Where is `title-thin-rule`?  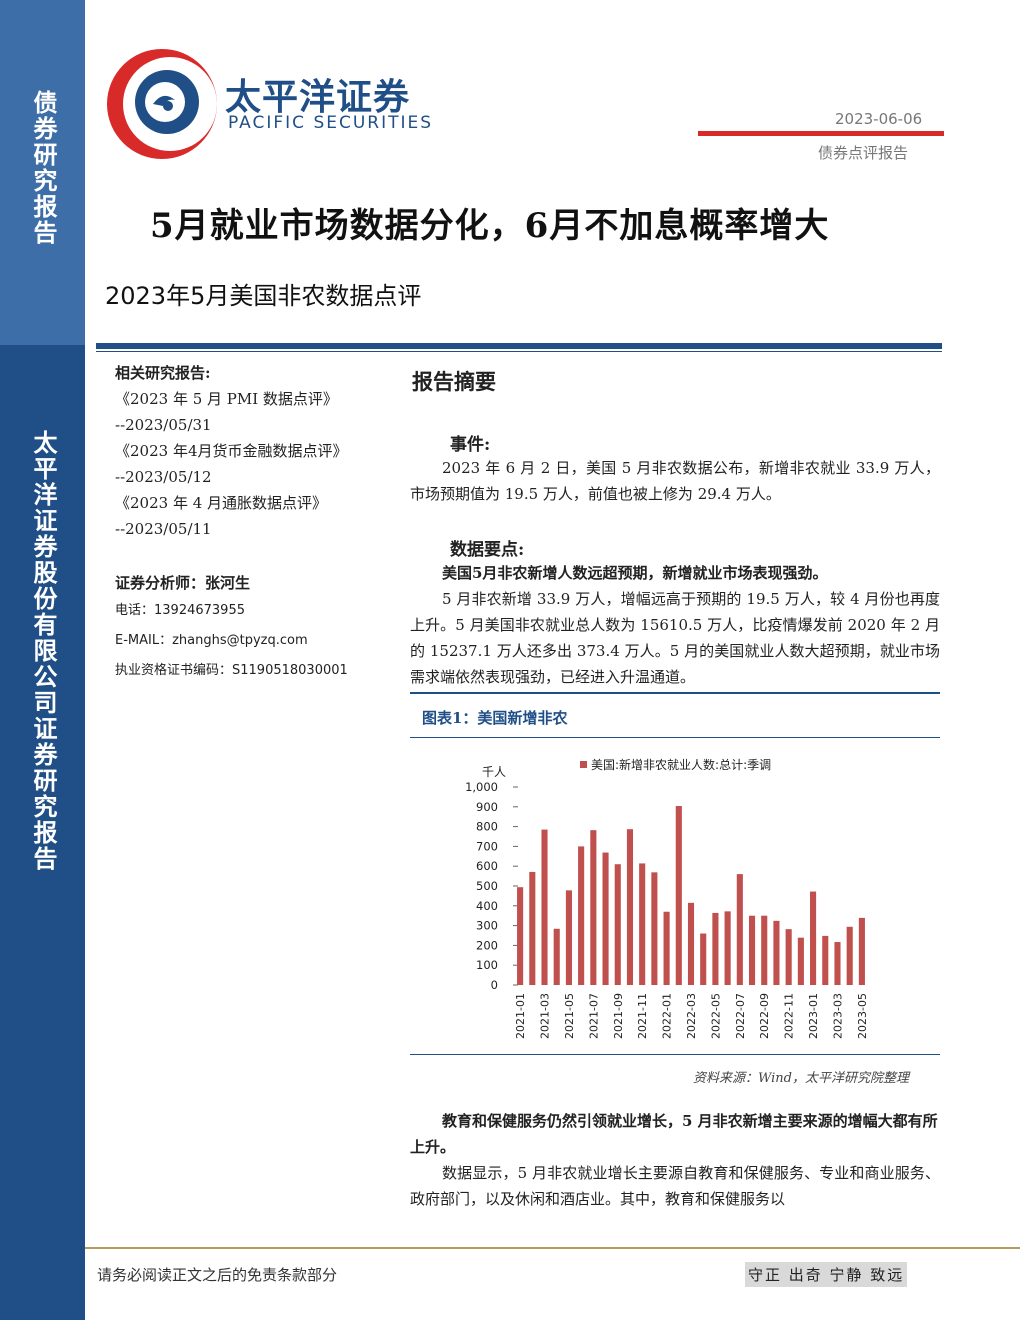 title-thin-rule is located at coordinates (519, 351).